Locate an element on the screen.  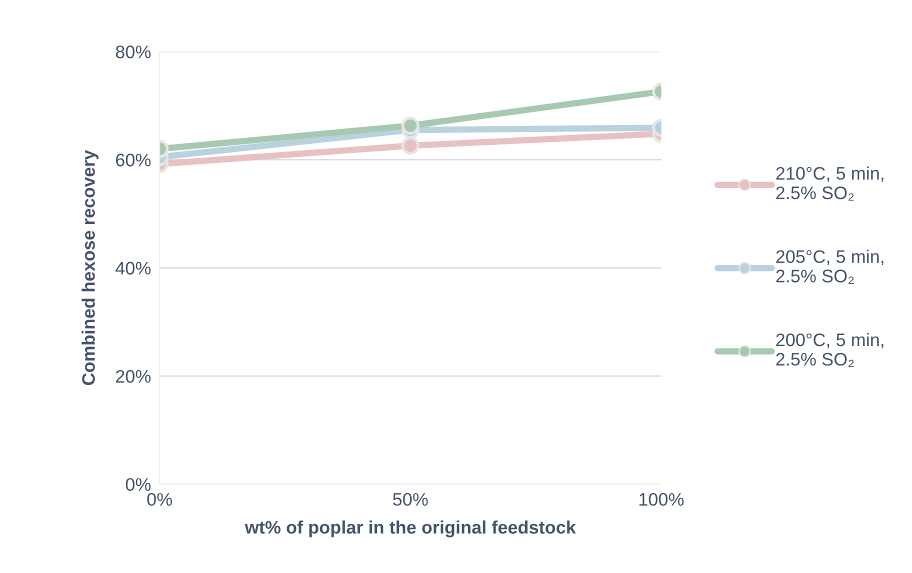
legend-label: 210°C, 5 min, 2.5% SO₂ is located at coordinates (830, 183).